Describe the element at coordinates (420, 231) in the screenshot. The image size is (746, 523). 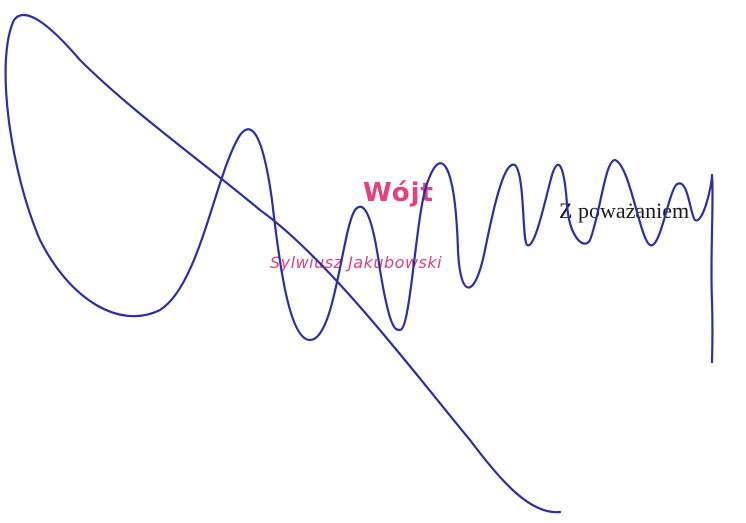
I see `official-stamp: Wójt Sylwiusz Jakubowski` at that location.